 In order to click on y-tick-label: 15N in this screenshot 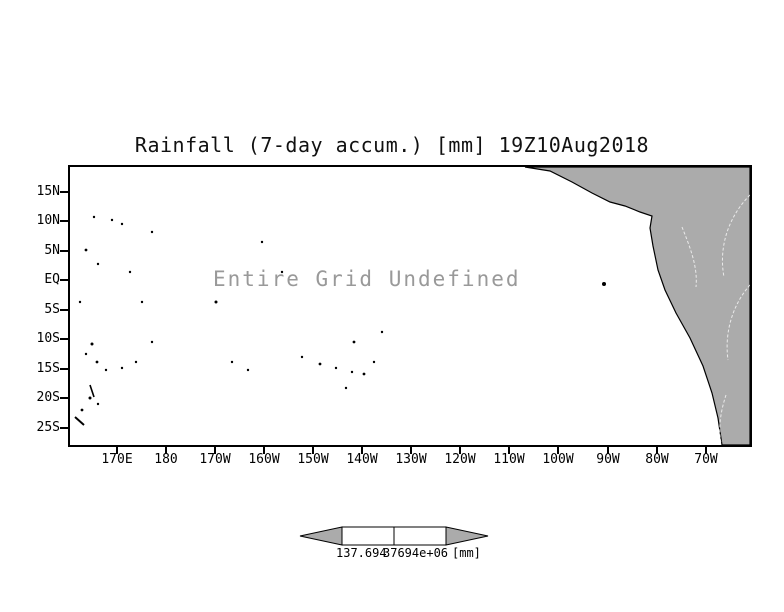, I will do `click(48, 191)`.